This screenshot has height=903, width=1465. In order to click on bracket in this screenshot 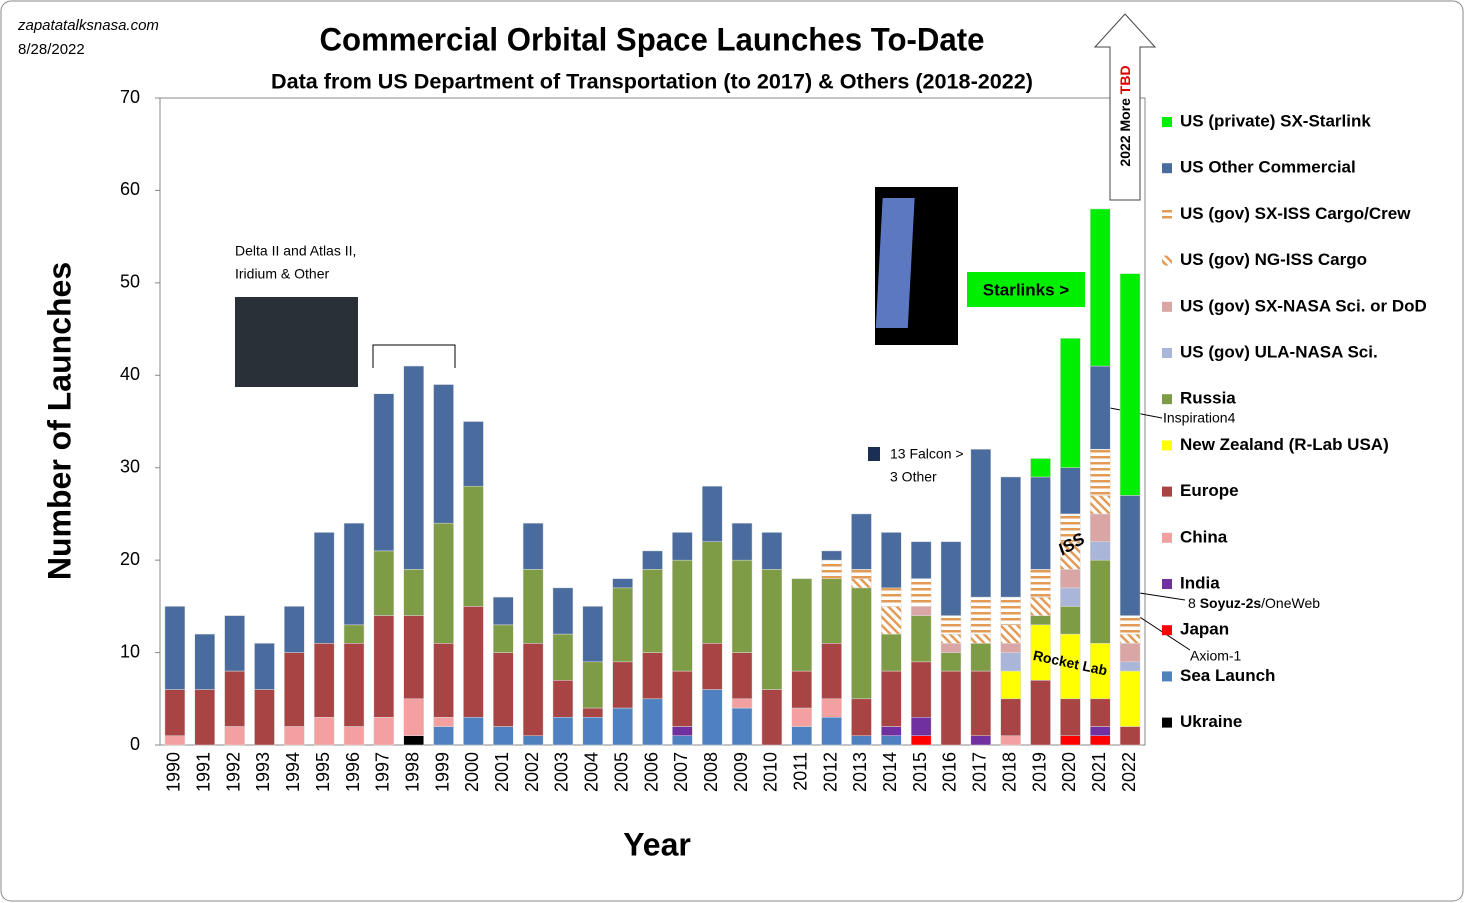, I will do `click(414, 356)`.